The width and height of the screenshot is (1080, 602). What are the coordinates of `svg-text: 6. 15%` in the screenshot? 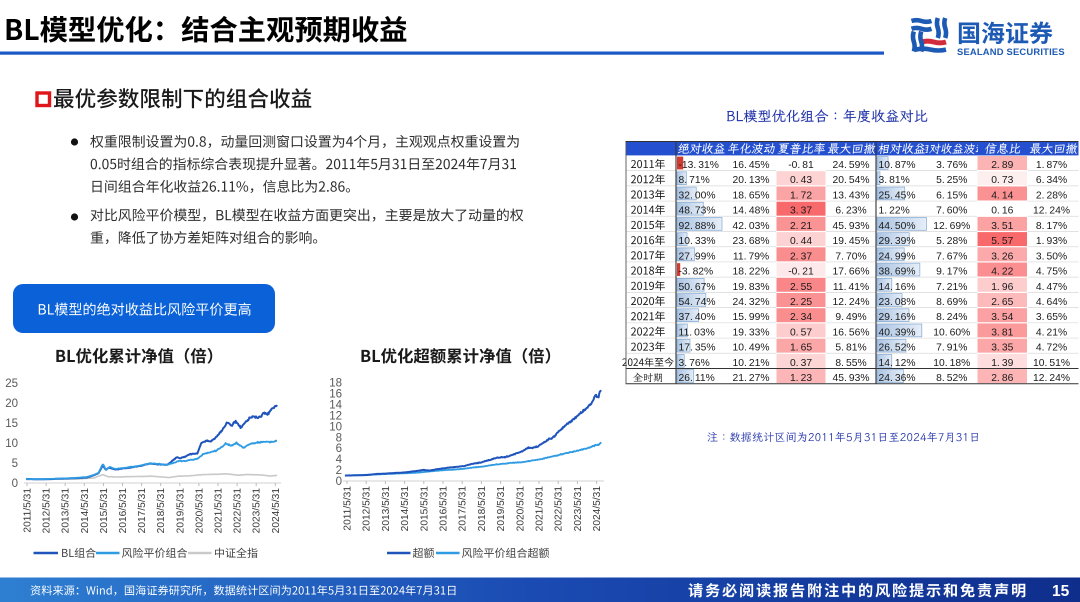 It's located at (951, 195).